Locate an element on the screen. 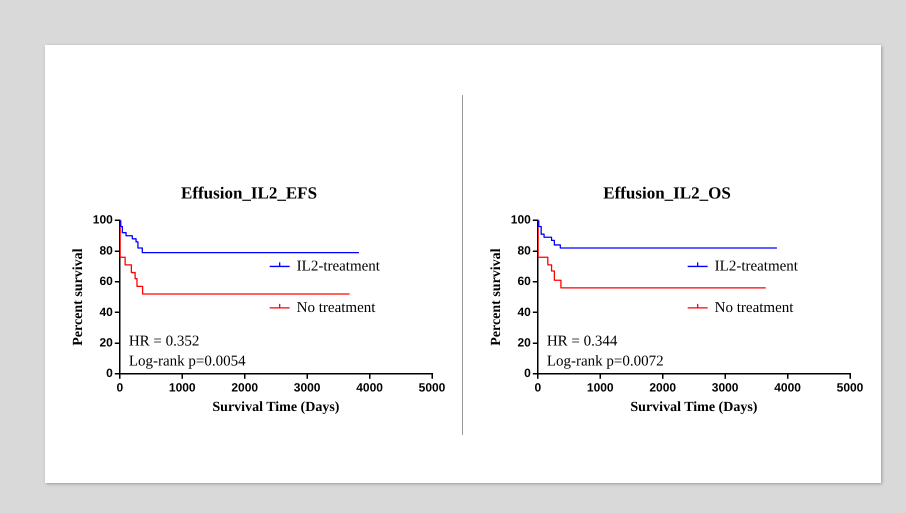 This screenshot has height=513, width=906. chart-title: Effusion_IL2_EFS is located at coordinates (249, 193).